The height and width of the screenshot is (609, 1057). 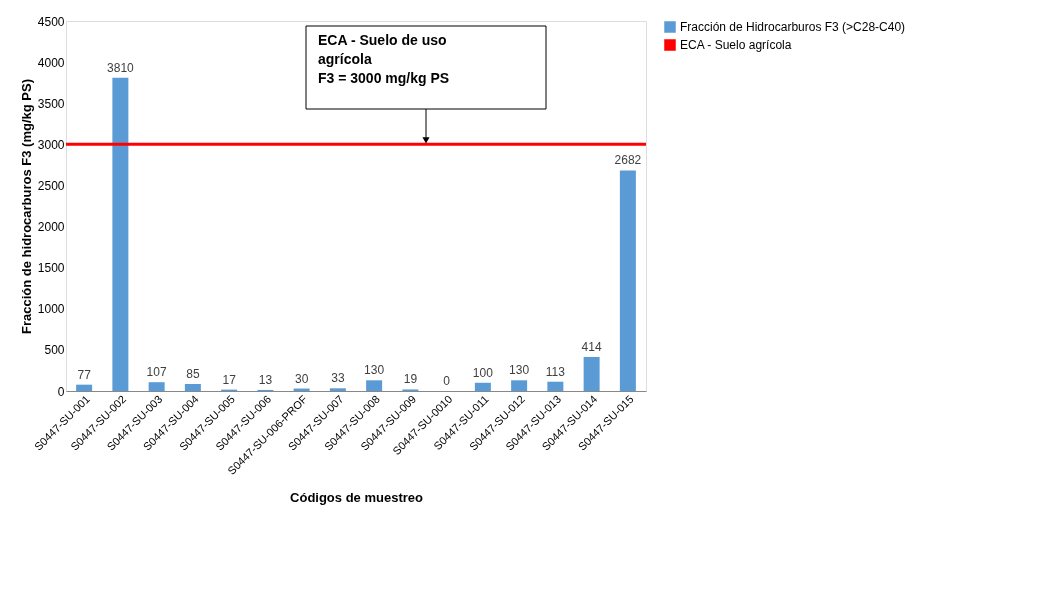 What do you see at coordinates (591, 346) in the screenshot?
I see `data-label: 414` at bounding box center [591, 346].